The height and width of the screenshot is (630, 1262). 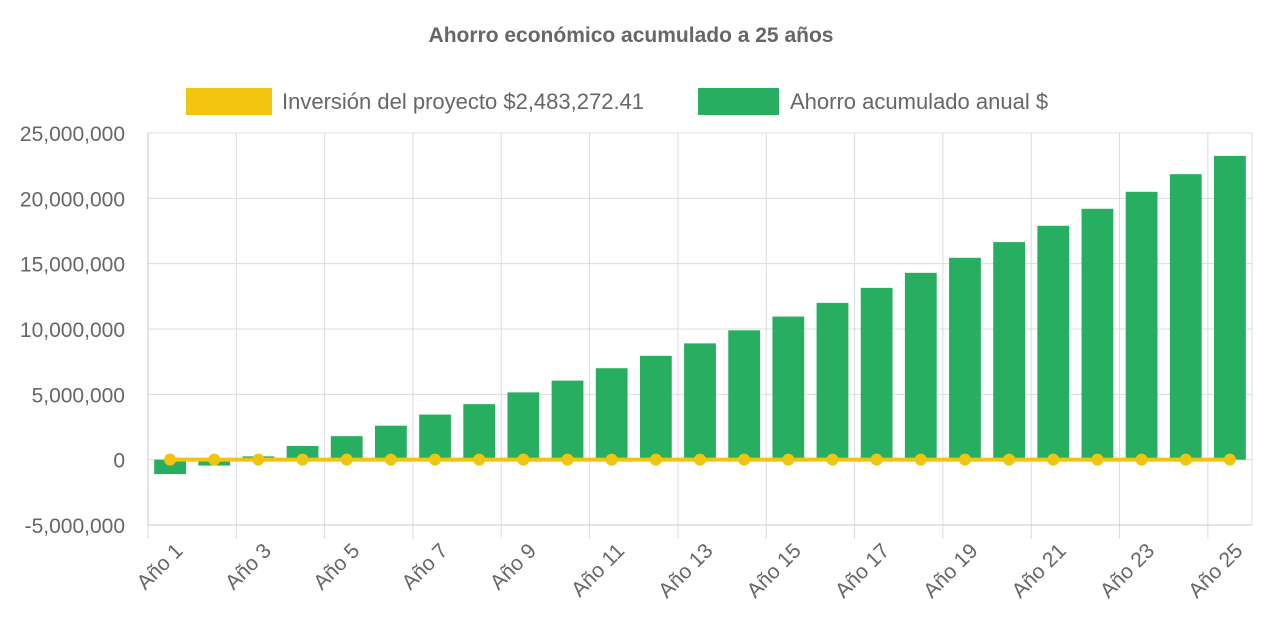 What do you see at coordinates (336, 566) in the screenshot?
I see `x-tick-label: Año 5` at bounding box center [336, 566].